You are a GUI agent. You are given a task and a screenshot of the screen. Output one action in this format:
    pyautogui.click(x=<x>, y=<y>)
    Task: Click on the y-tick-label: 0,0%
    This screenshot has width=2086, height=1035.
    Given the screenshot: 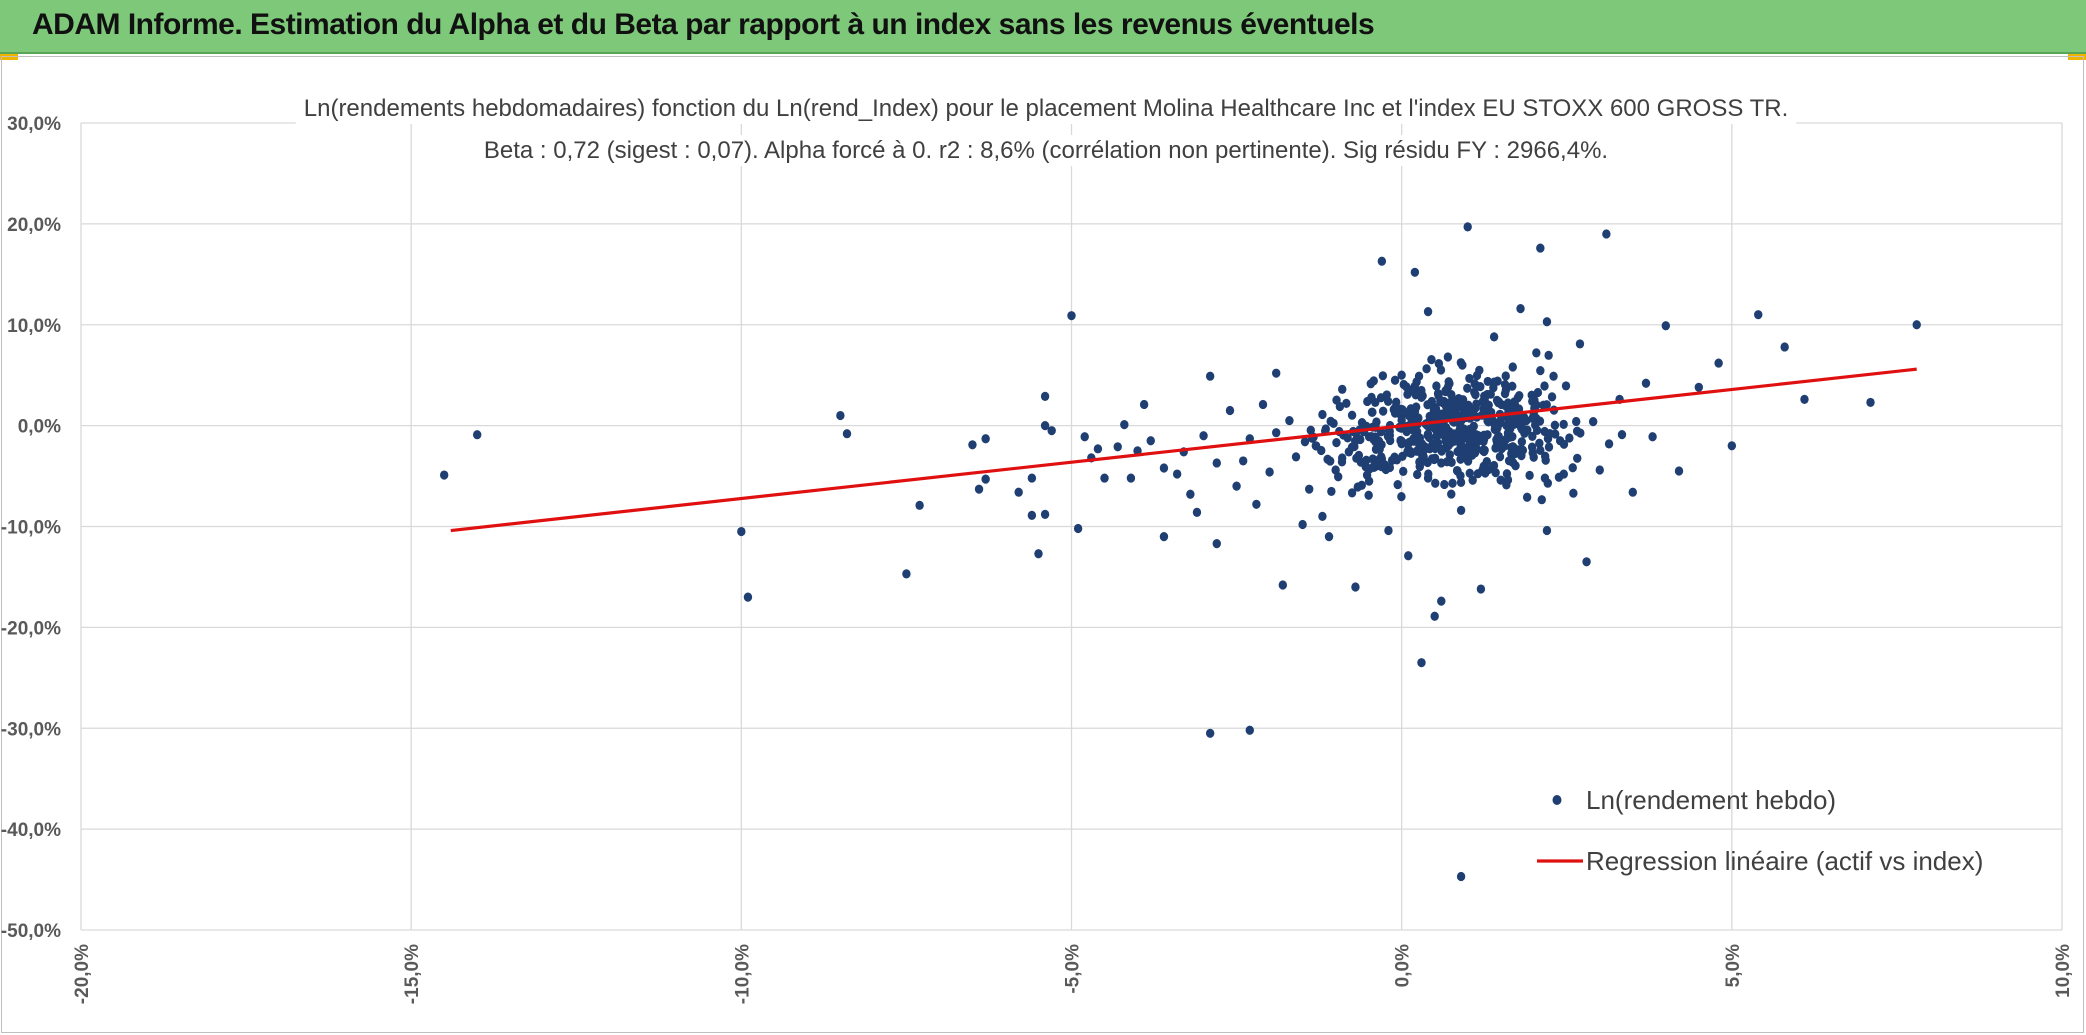 What is the action you would take?
    pyautogui.click(x=39, y=427)
    